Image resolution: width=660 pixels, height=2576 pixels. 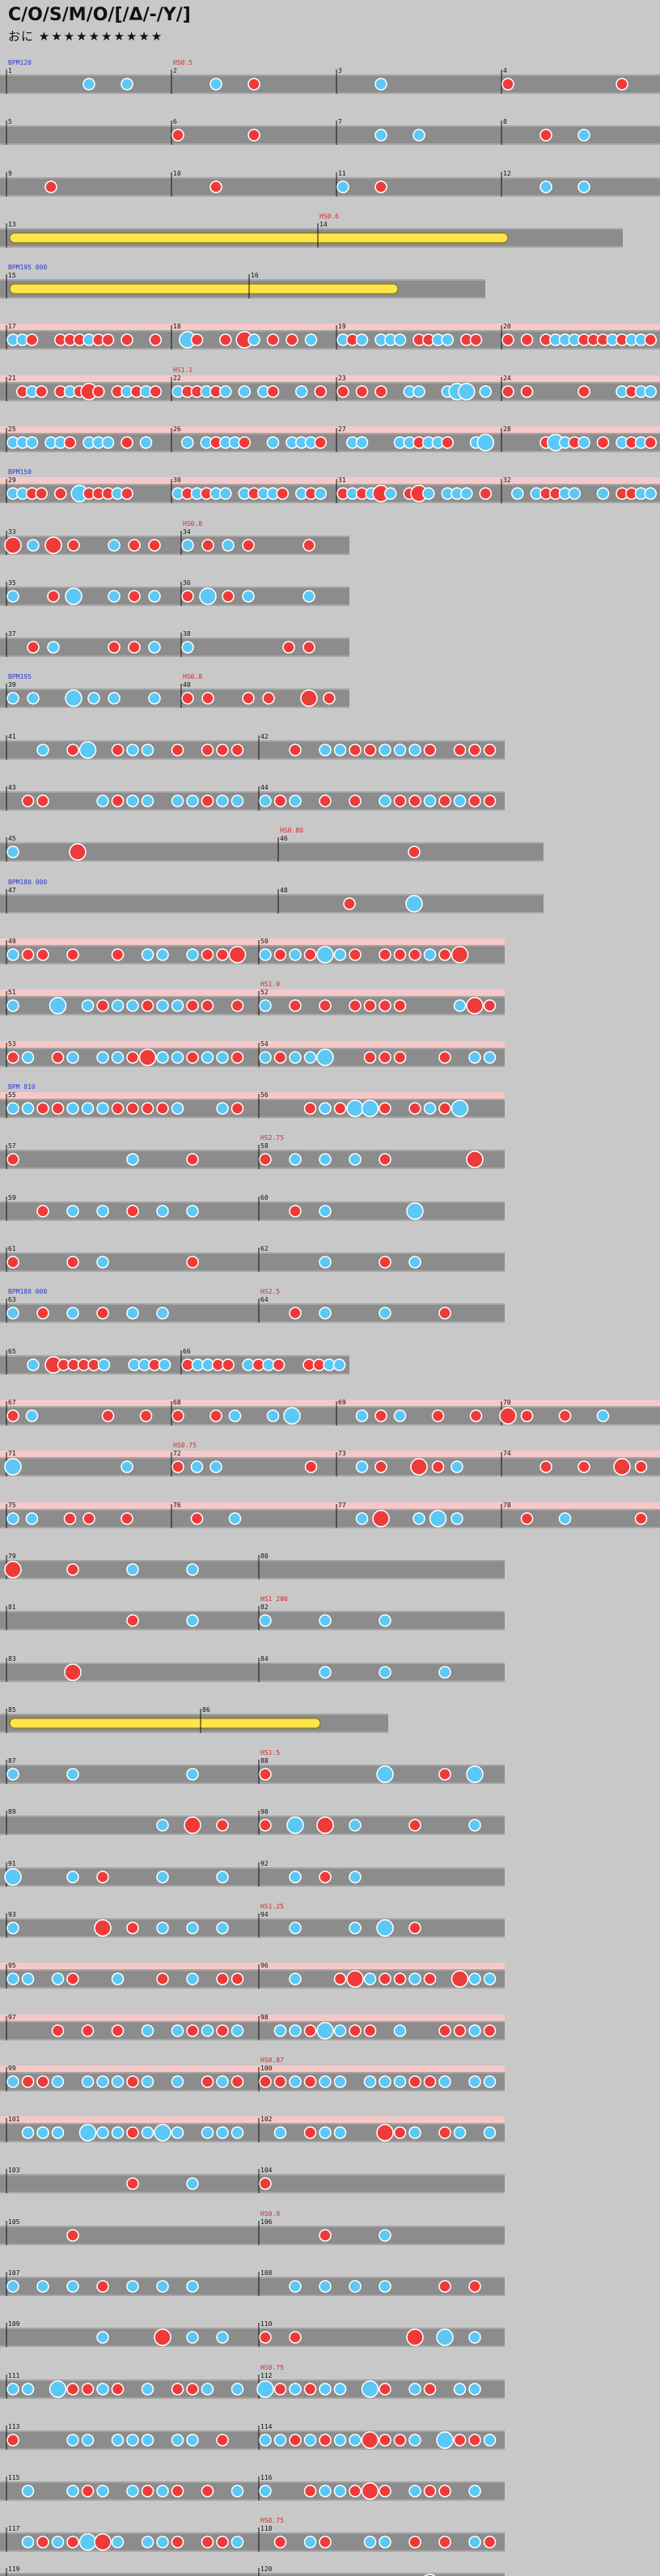 I want to click on measure-number: 53, so click(x=12, y=1044).